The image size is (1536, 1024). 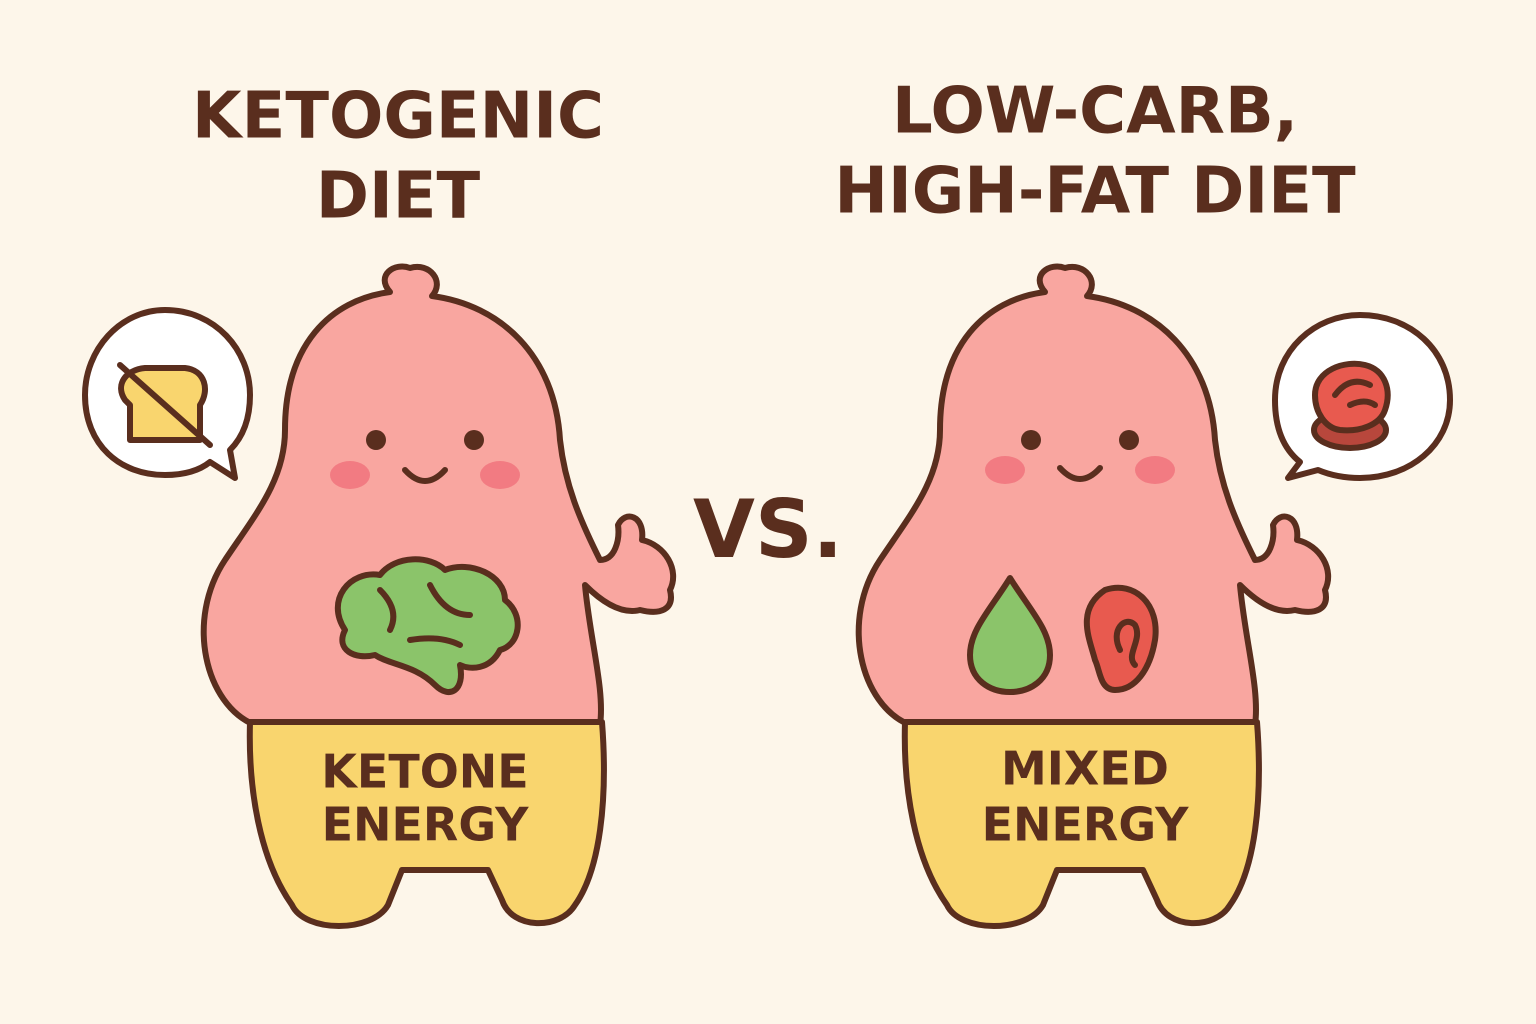 I want to click on left-title: KETOGENIC, so click(x=398, y=117).